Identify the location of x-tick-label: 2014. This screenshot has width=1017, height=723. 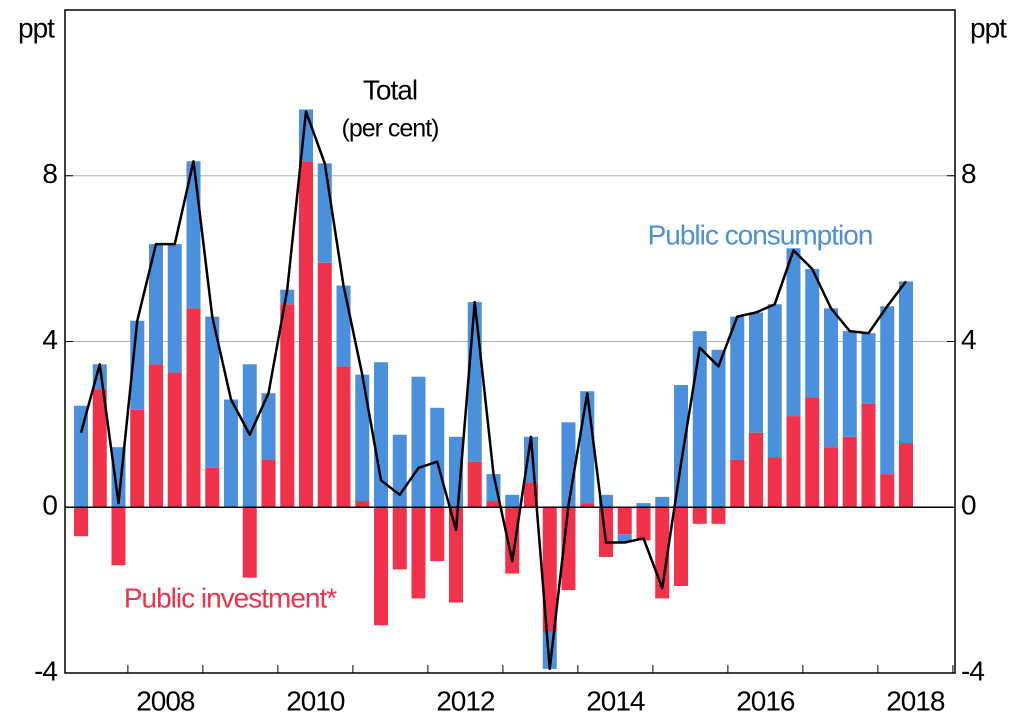
(615, 700).